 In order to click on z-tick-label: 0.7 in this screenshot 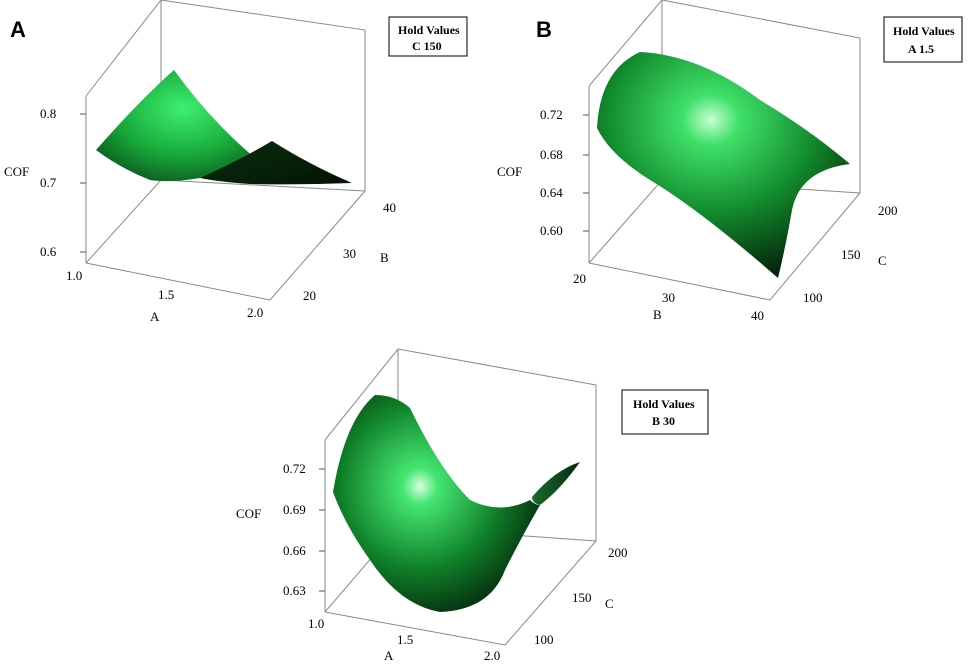, I will do `click(48, 182)`.